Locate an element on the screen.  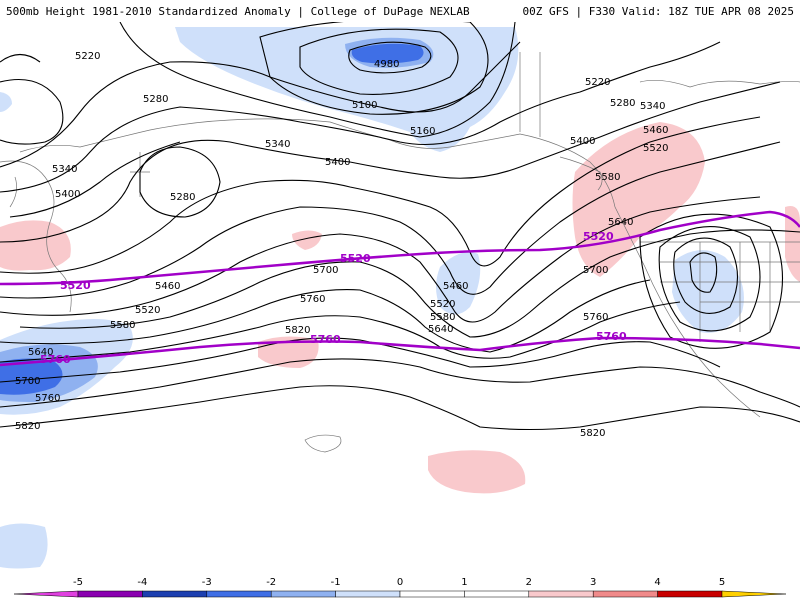
contour-label: 4980 is located at coordinates (386, 64).